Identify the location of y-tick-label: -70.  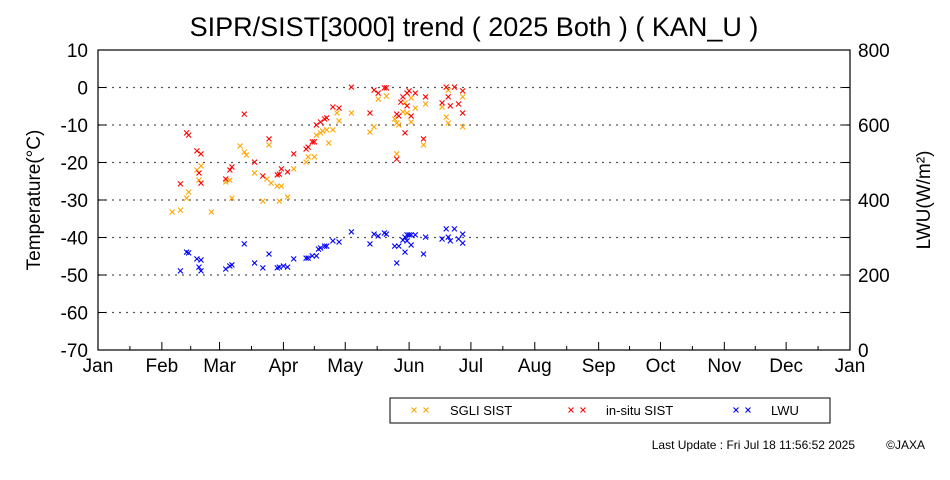
(74, 351).